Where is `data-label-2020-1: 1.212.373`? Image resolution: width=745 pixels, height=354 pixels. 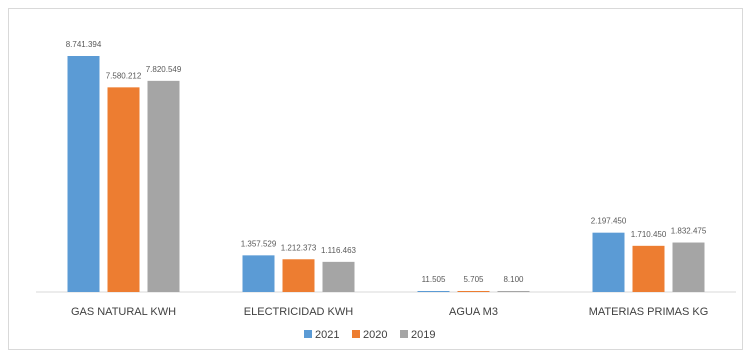 data-label-2020-1: 1.212.373 is located at coordinates (299, 247).